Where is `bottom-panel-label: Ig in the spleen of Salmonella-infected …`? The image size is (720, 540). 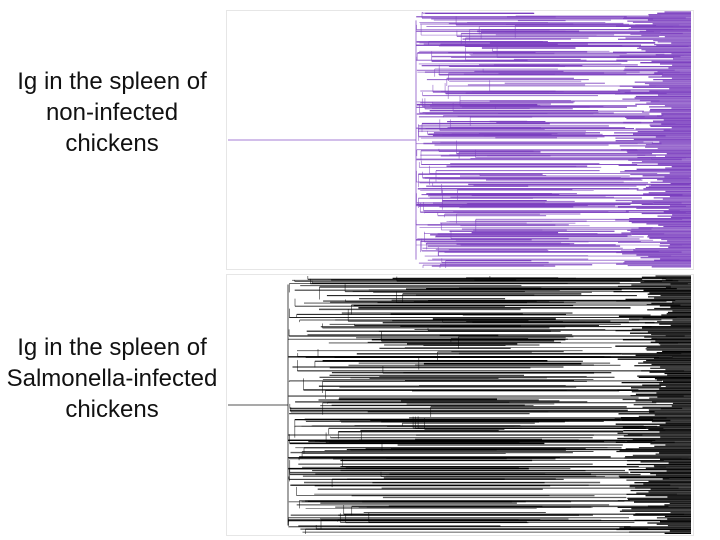
bottom-panel-label: Ig in the spleen of Salmonella-infected … is located at coordinates (112, 378).